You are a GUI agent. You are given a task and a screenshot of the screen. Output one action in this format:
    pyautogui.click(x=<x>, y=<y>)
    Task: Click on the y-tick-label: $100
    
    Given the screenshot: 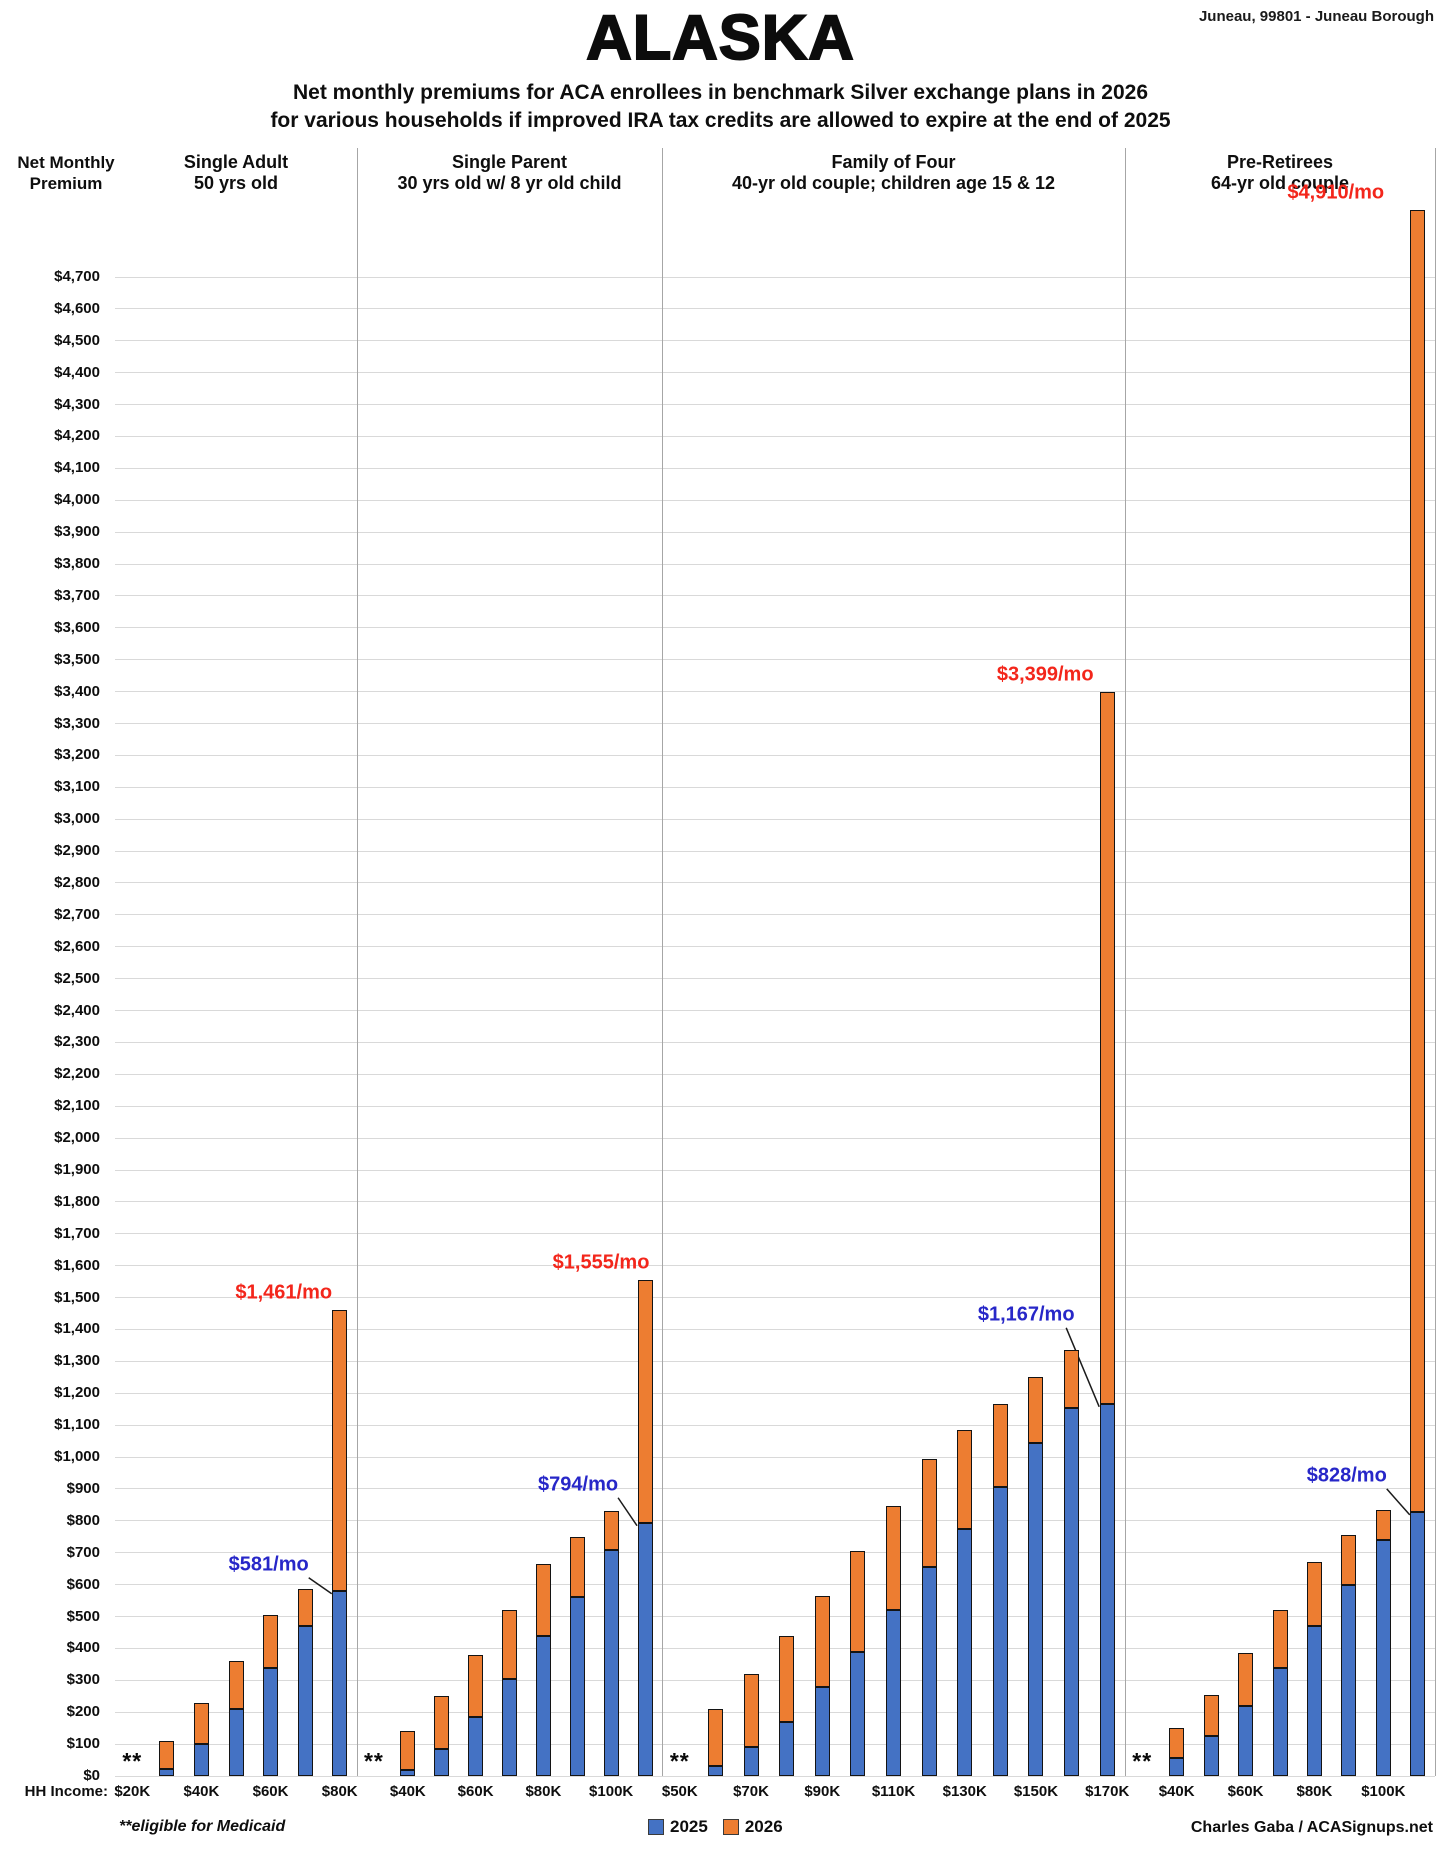 What is the action you would take?
    pyautogui.click(x=83, y=1744)
    